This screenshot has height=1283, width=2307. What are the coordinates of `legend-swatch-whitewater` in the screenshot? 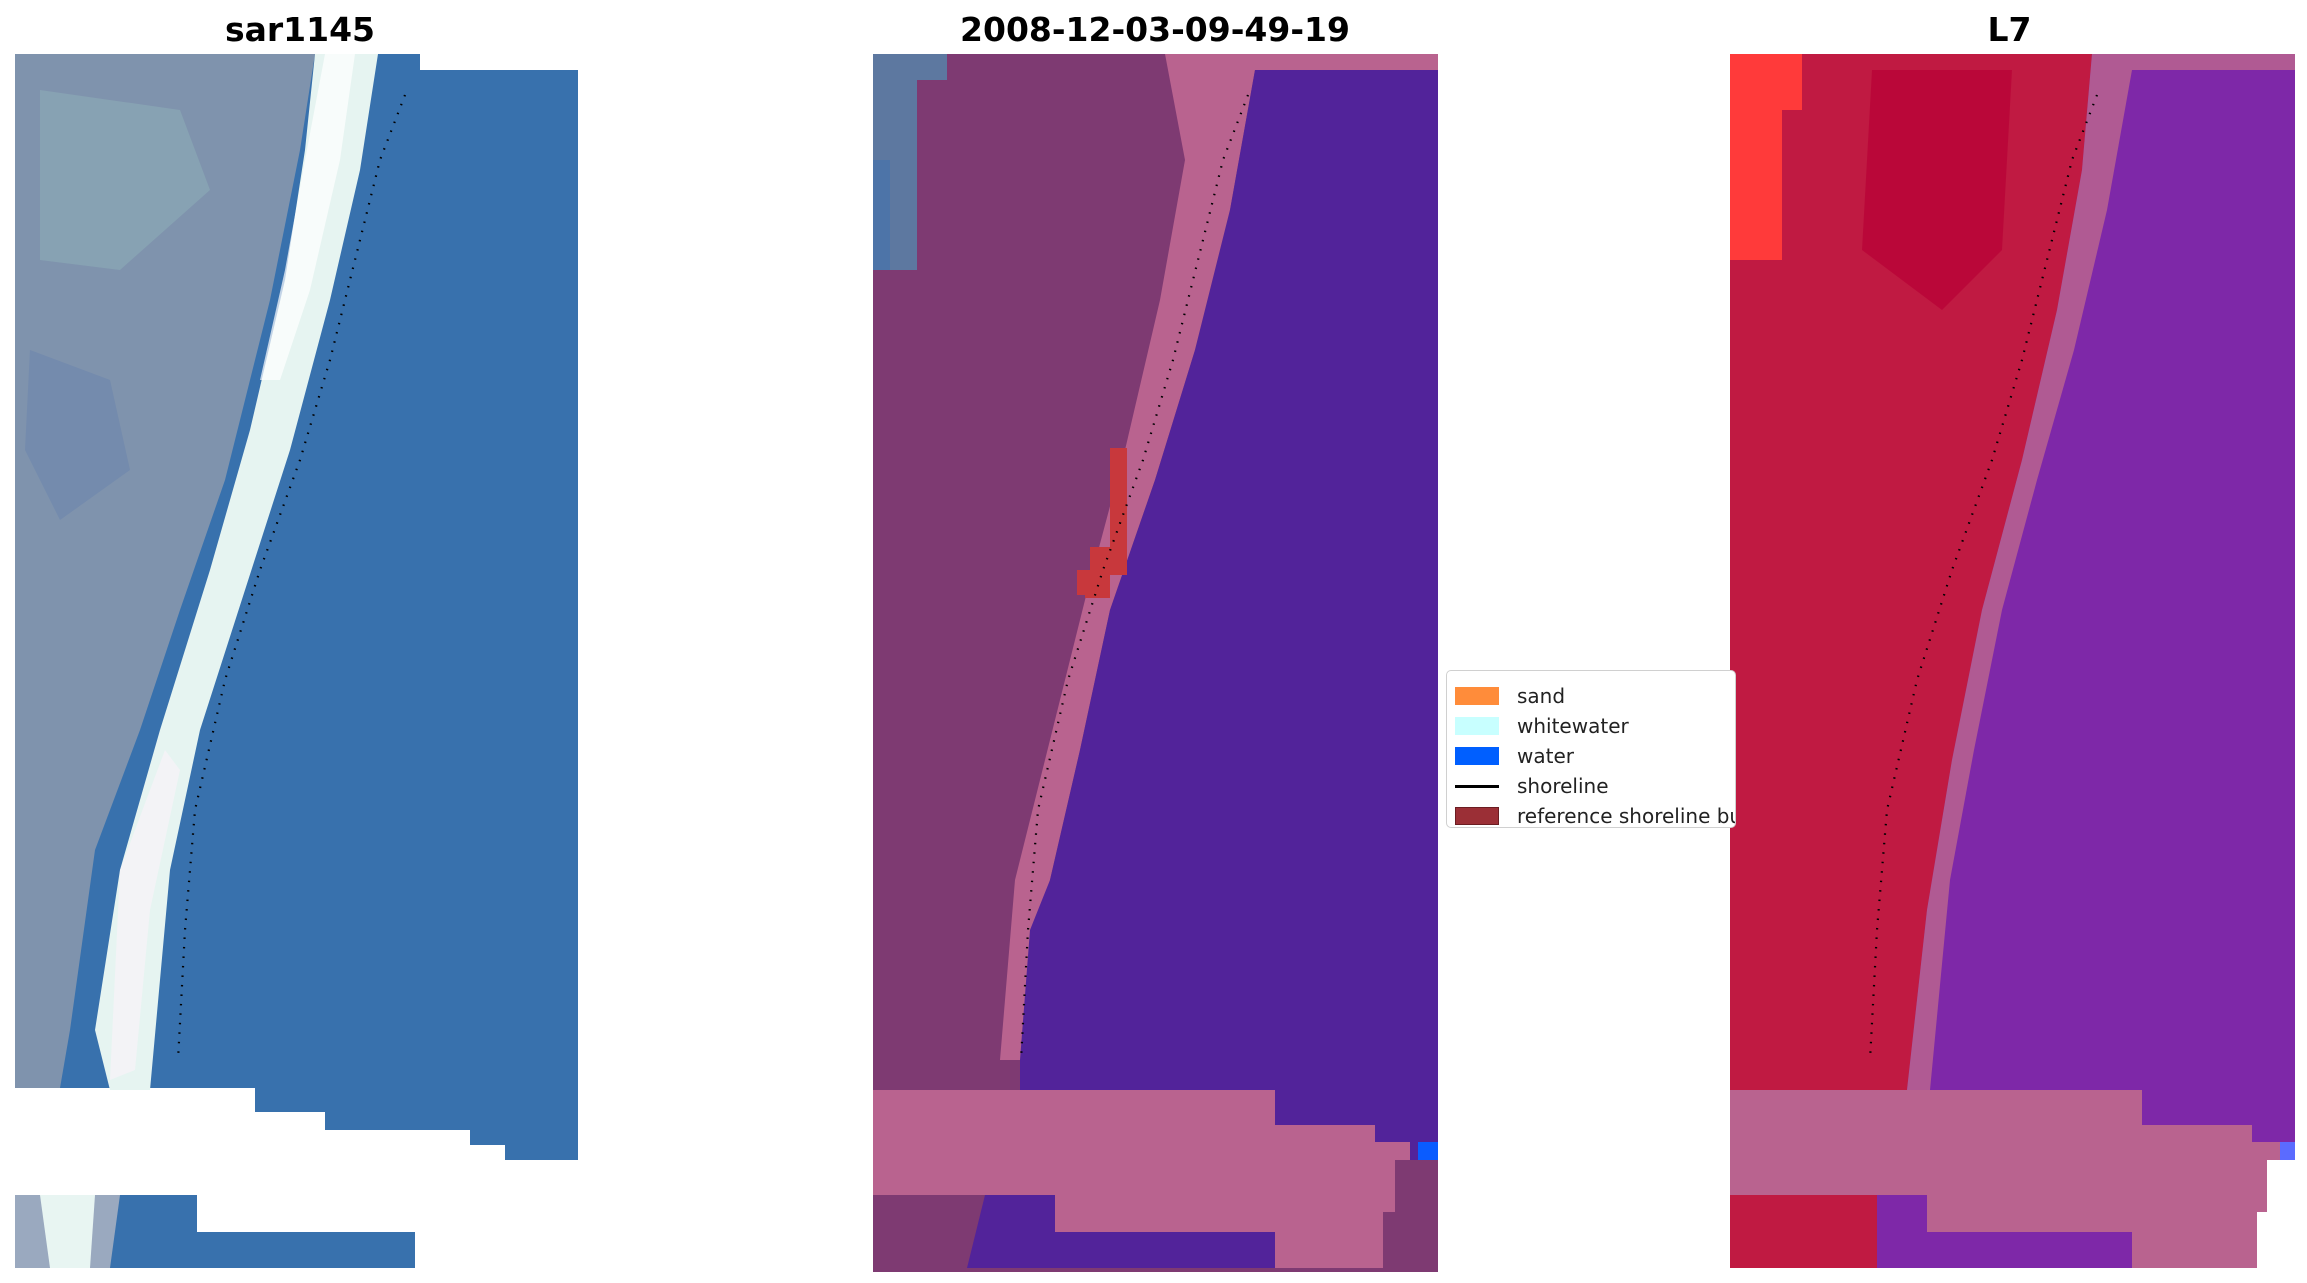 It's located at (1477, 726).